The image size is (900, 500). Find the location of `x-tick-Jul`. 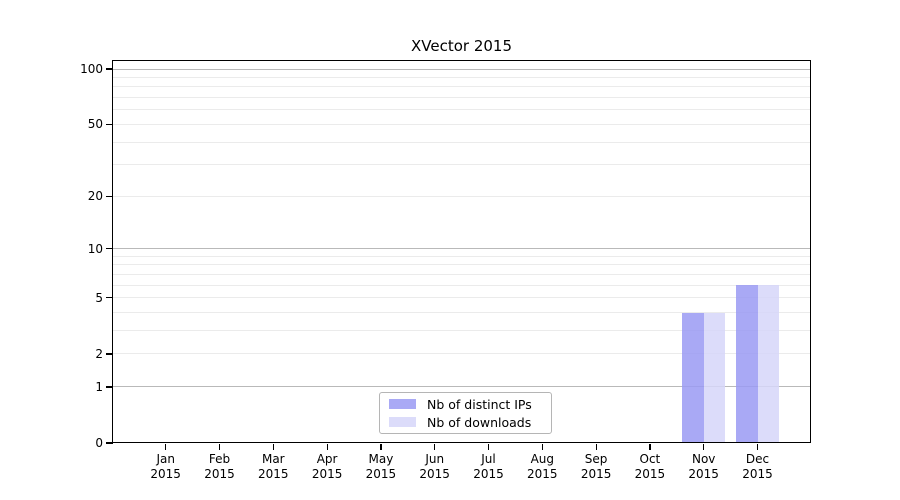

x-tick-Jul is located at coordinates (488, 446).